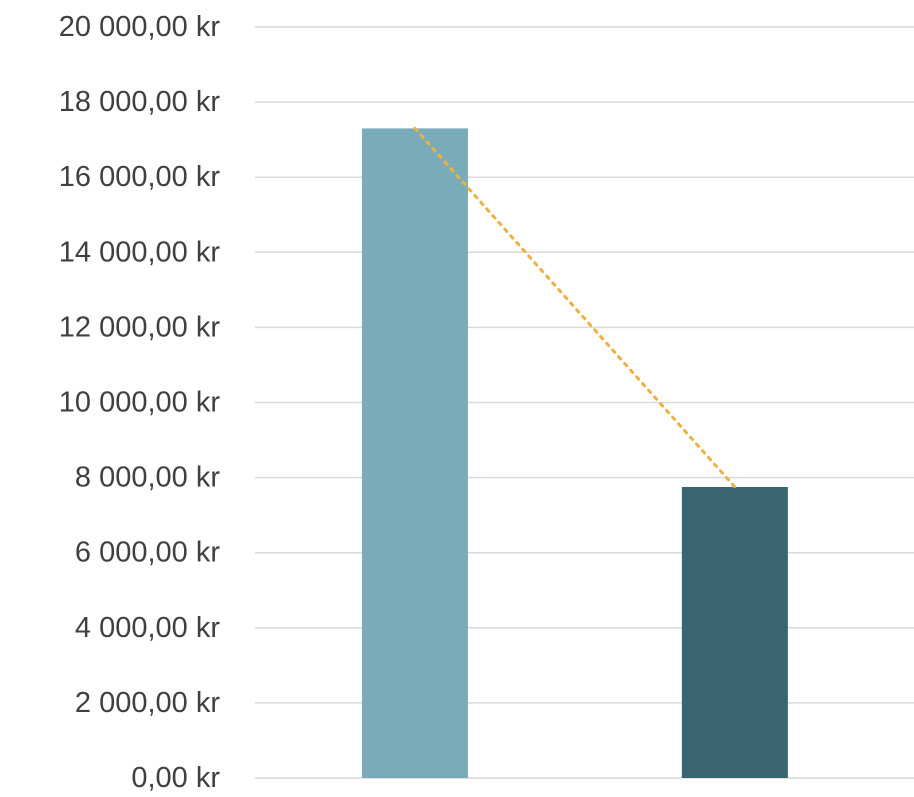  I want to click on y-tick-label: 8 000,00 kr, so click(147, 478).